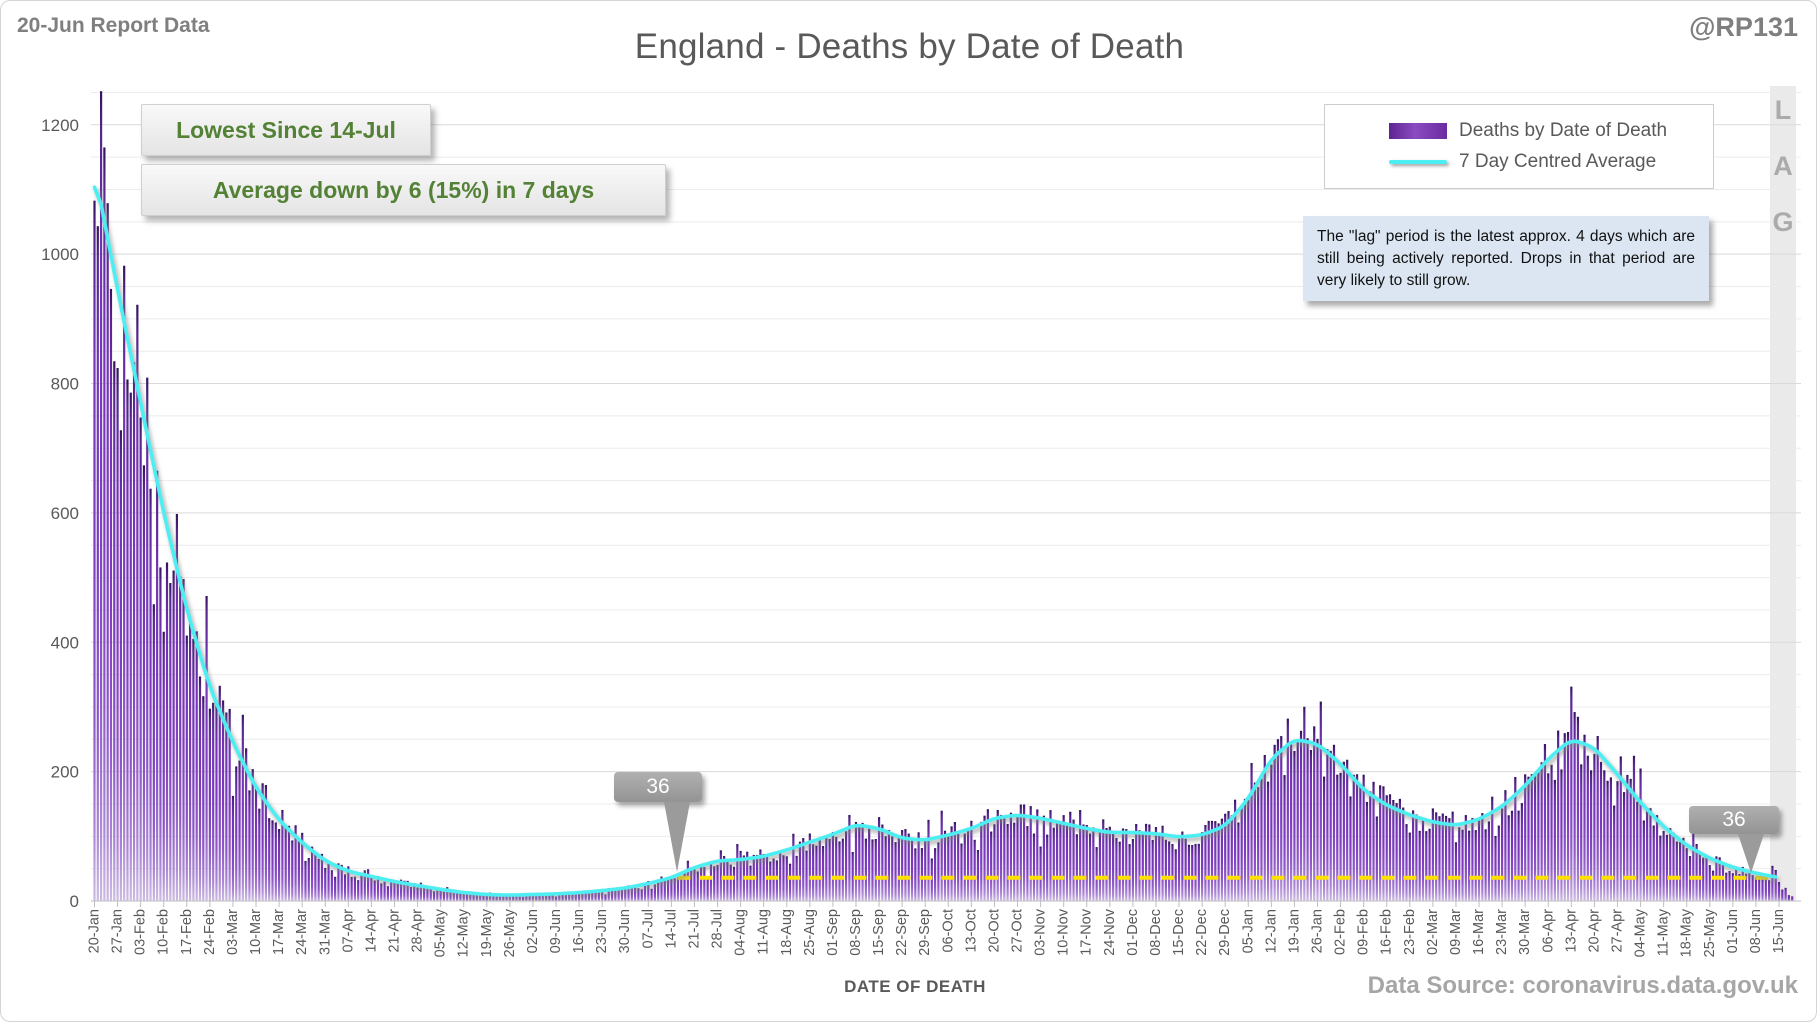  I want to click on svg-text: 30-Mar, so click(1525, 932).